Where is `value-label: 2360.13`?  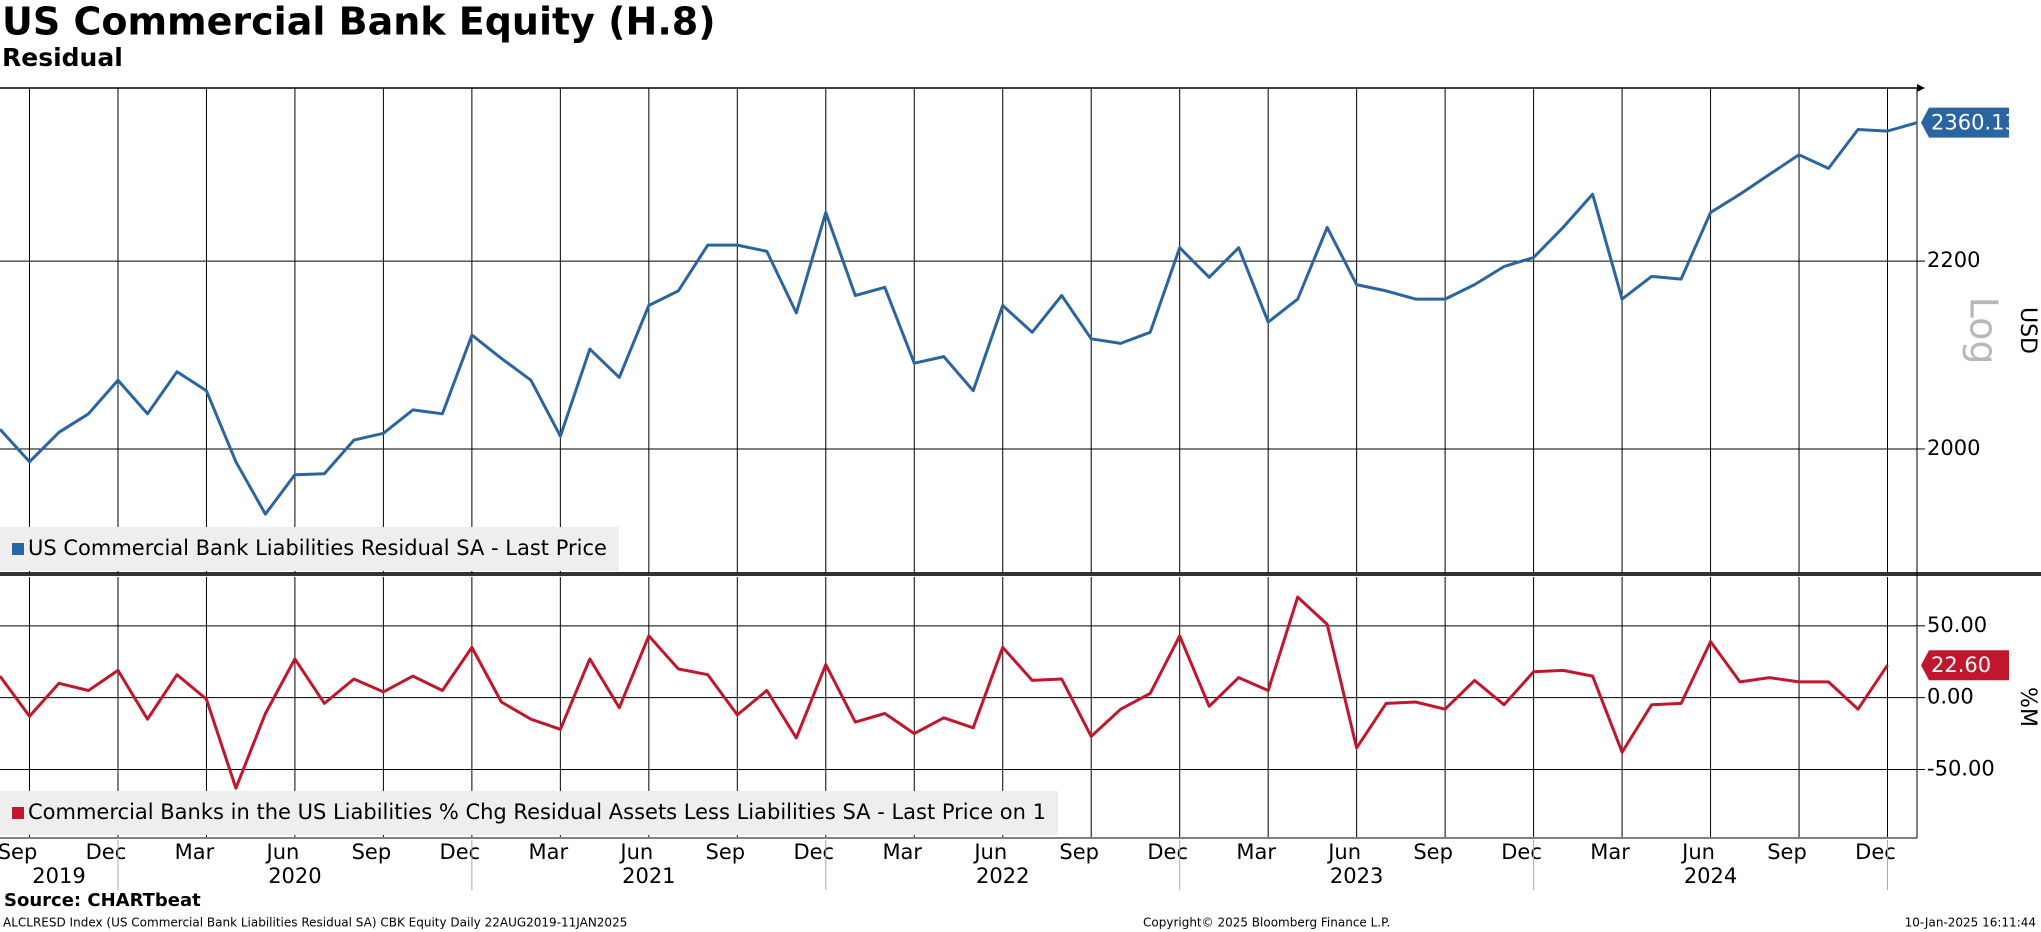
value-label: 2360.13 is located at coordinates (1974, 123).